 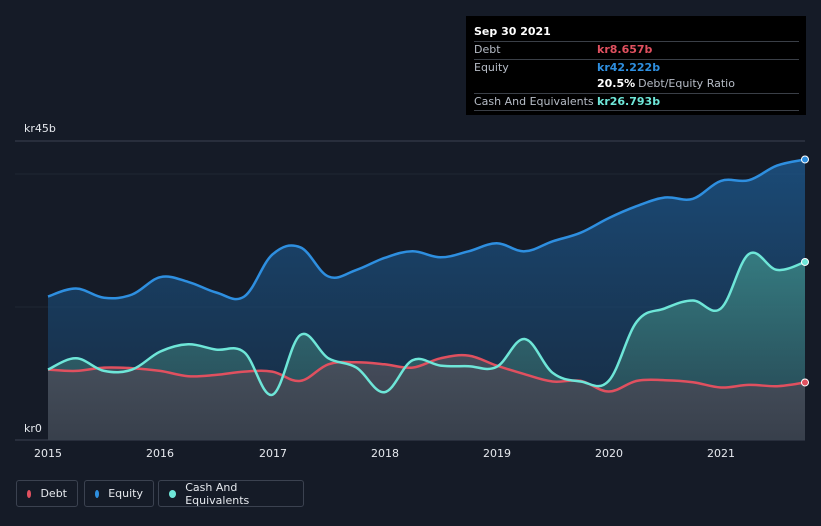 I want to click on tooltip-cash-value: kr26.793b, so click(x=629, y=101).